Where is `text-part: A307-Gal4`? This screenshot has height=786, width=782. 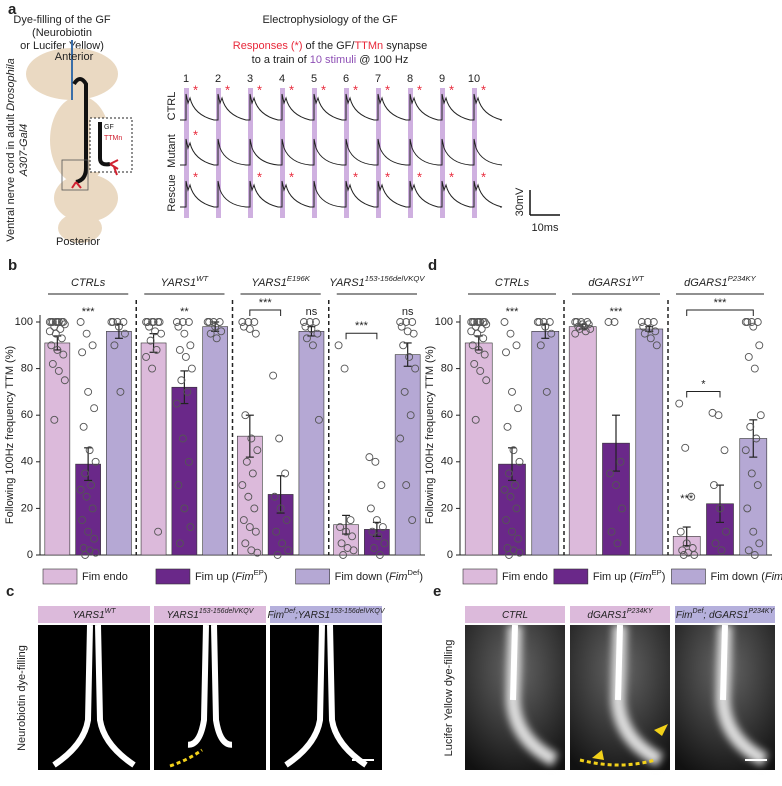 text-part: A307-Gal4 is located at coordinates (24, 151).